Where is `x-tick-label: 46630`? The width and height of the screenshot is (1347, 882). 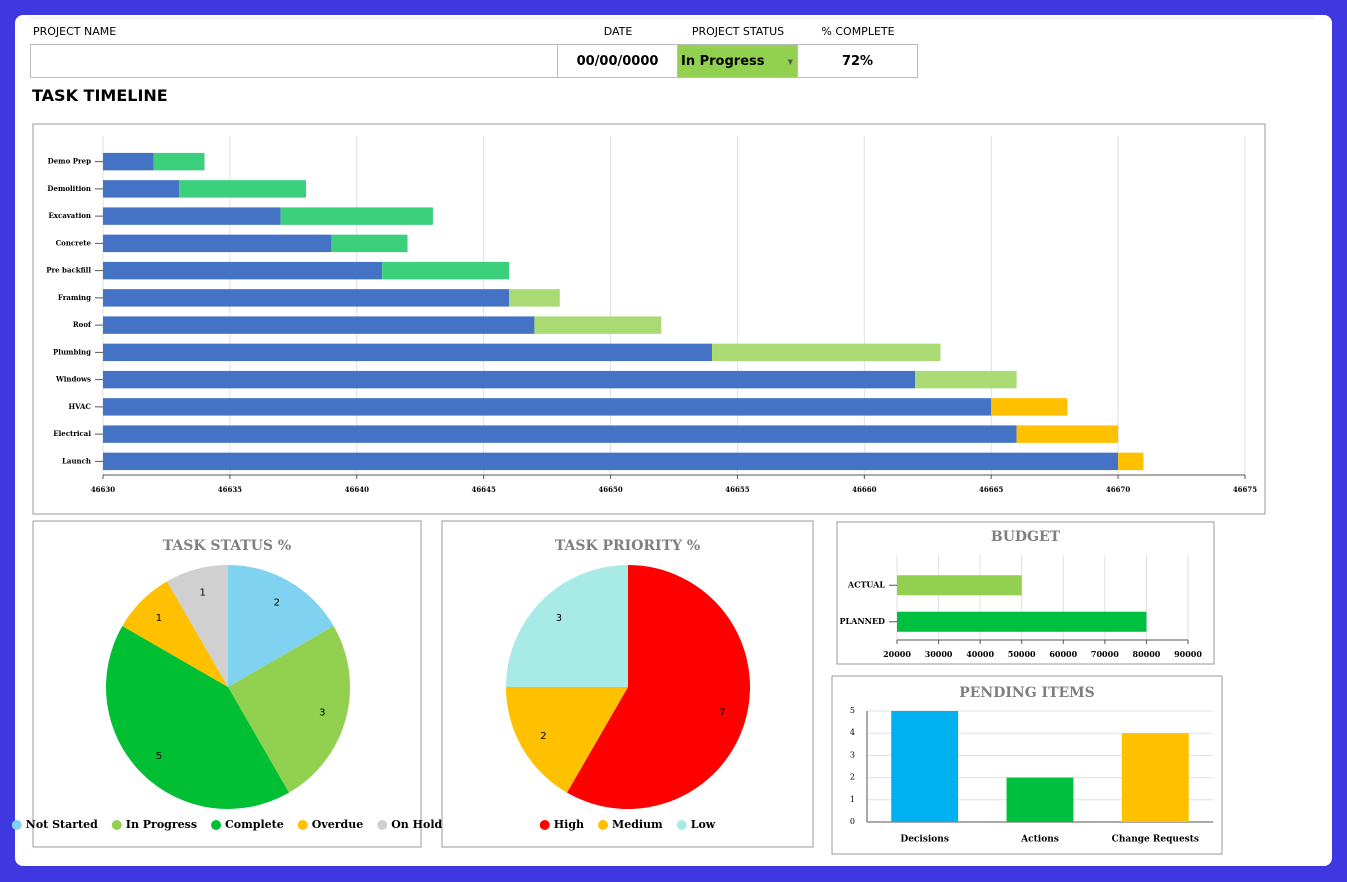
x-tick-label: 46630 is located at coordinates (103, 489).